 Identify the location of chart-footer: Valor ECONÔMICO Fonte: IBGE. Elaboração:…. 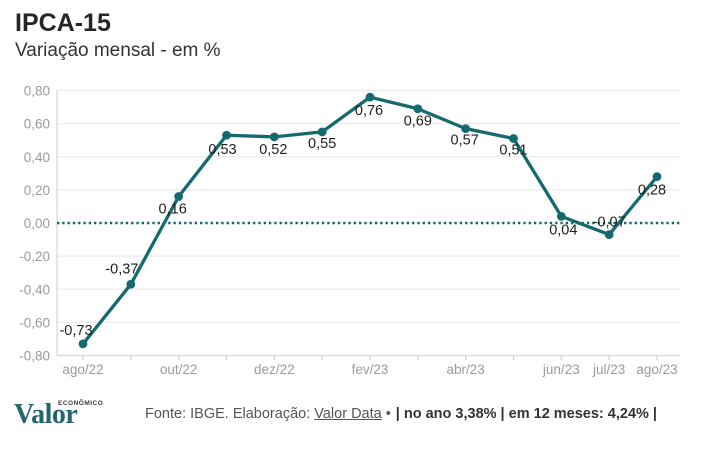
(357, 418).